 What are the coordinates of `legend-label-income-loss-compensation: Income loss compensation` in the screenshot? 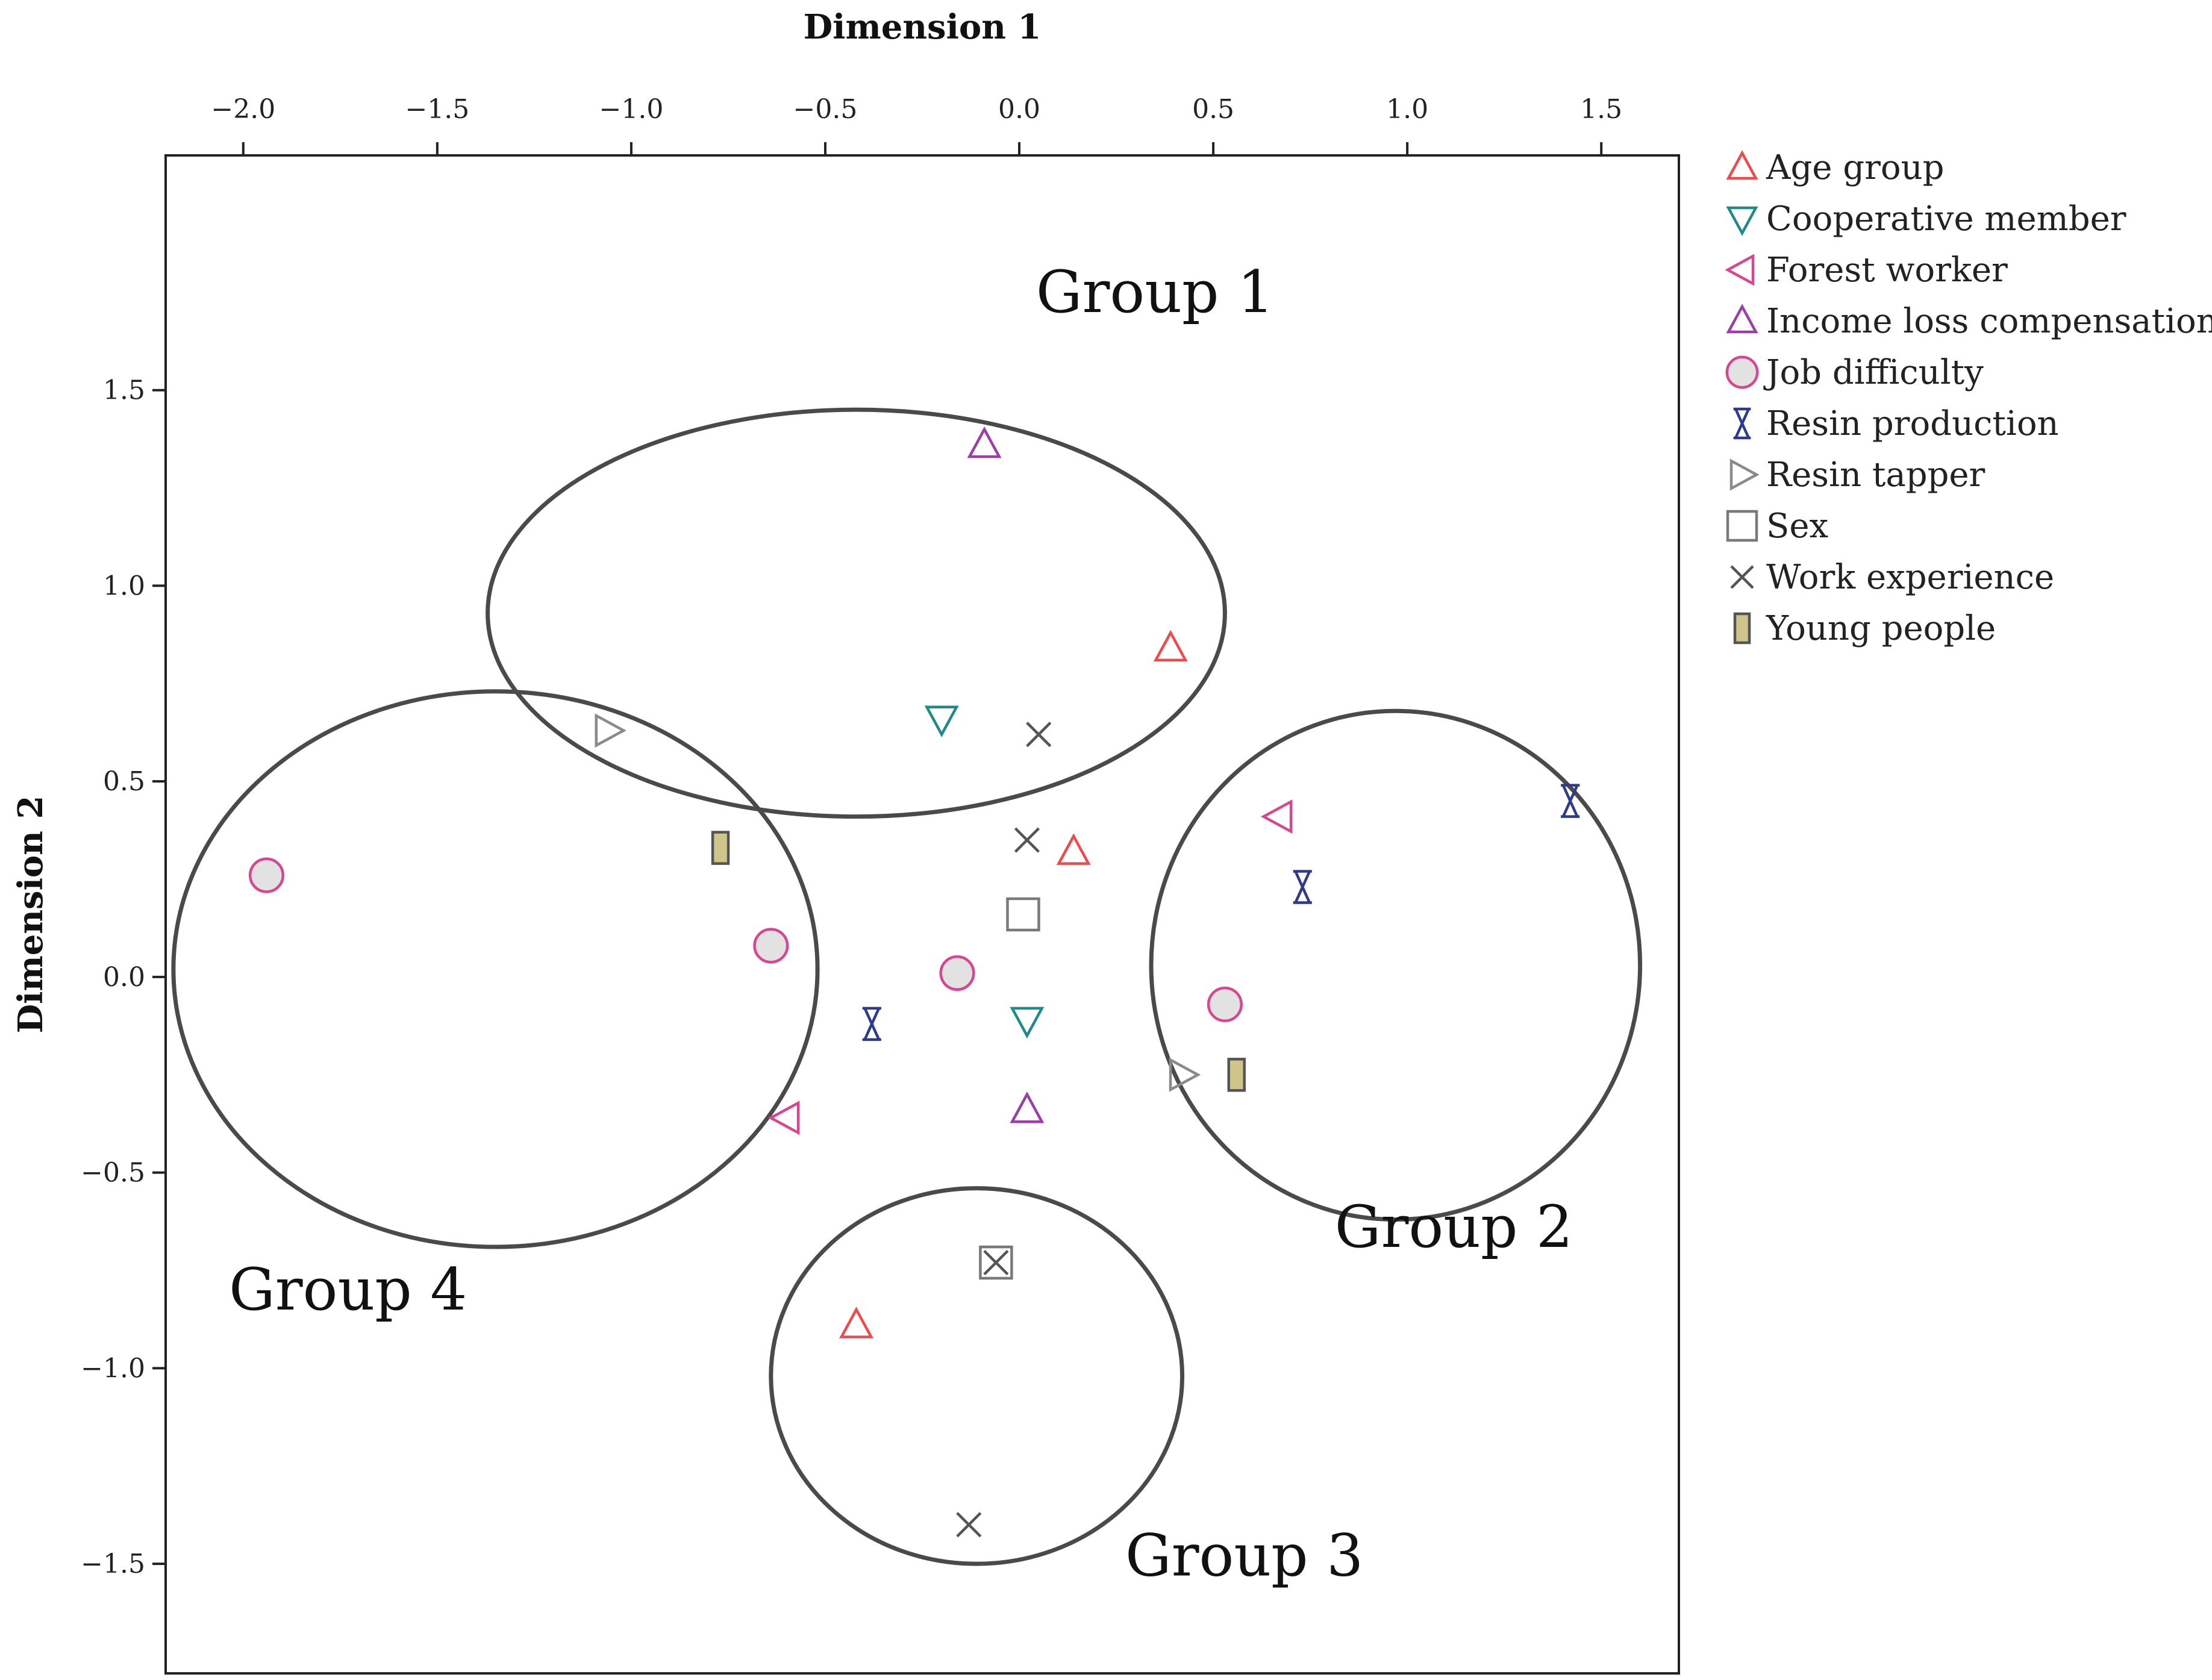 It's located at (1989, 321).